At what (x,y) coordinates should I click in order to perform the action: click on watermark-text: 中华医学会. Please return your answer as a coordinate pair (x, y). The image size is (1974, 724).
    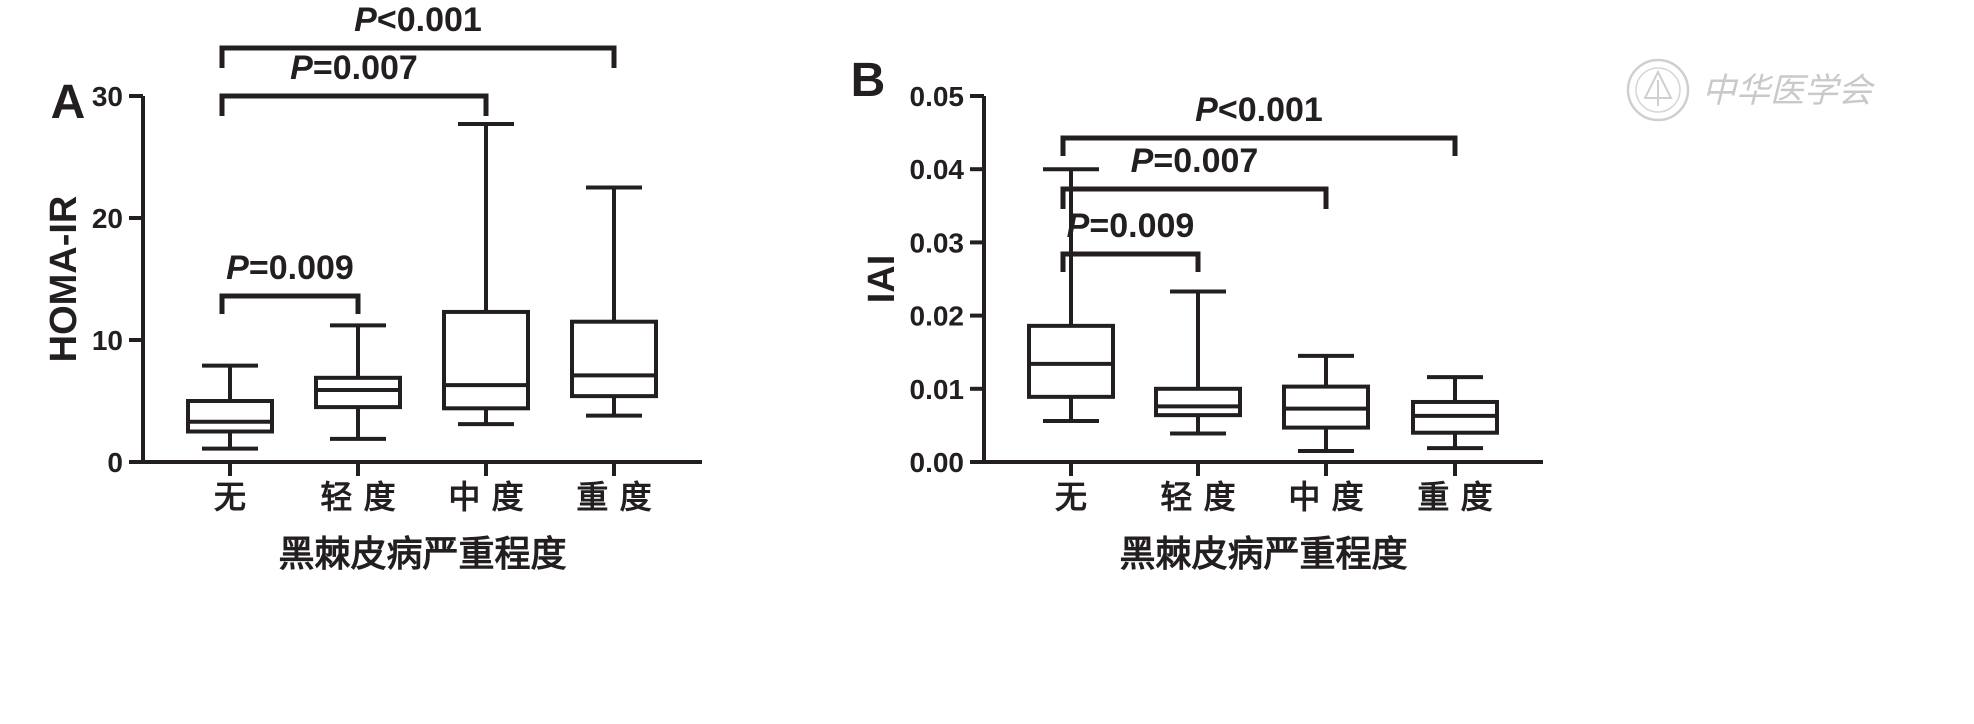
    Looking at the image, I should click on (1789, 91).